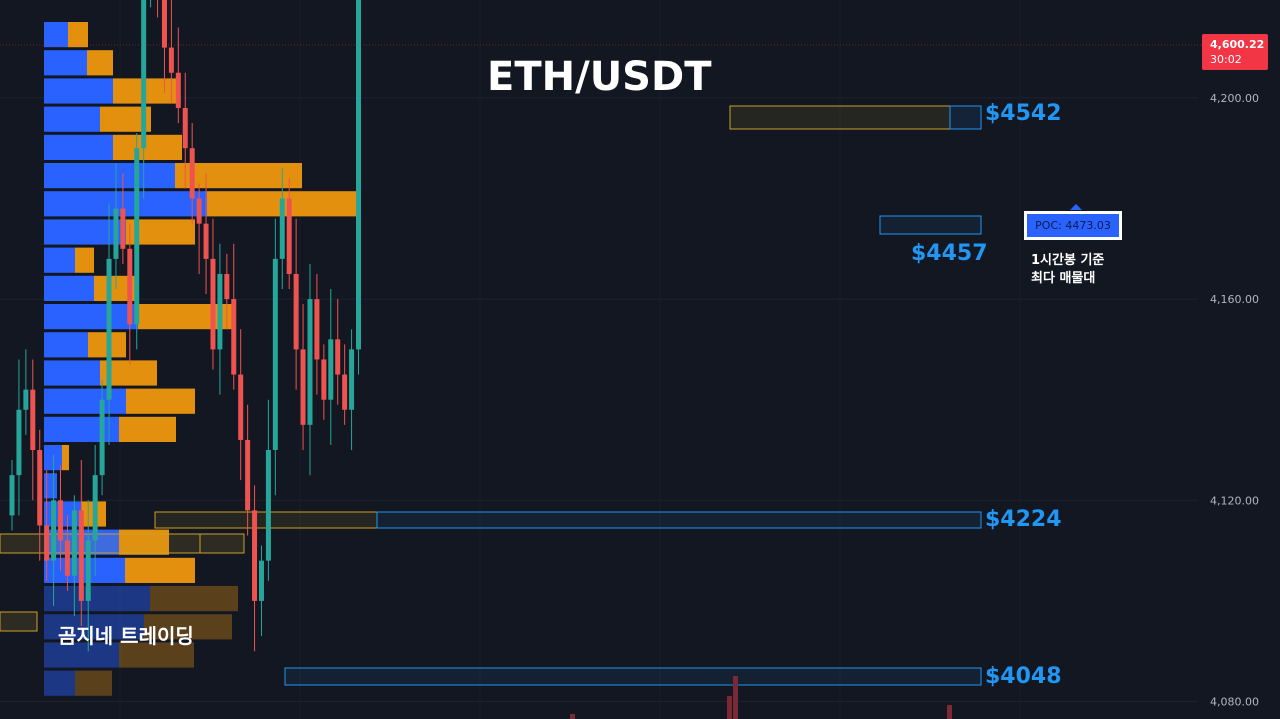 The height and width of the screenshot is (719, 1280). I want to click on poc-note-line2: 최다 매물대, so click(1063, 278).